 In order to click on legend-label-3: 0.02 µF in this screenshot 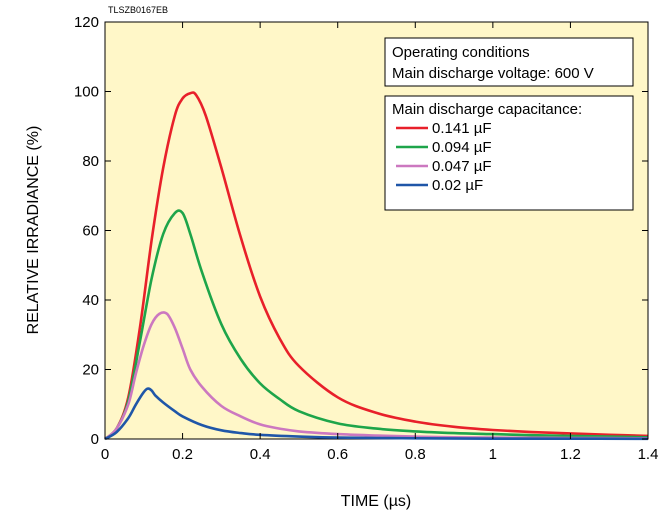, I will do `click(457, 185)`.